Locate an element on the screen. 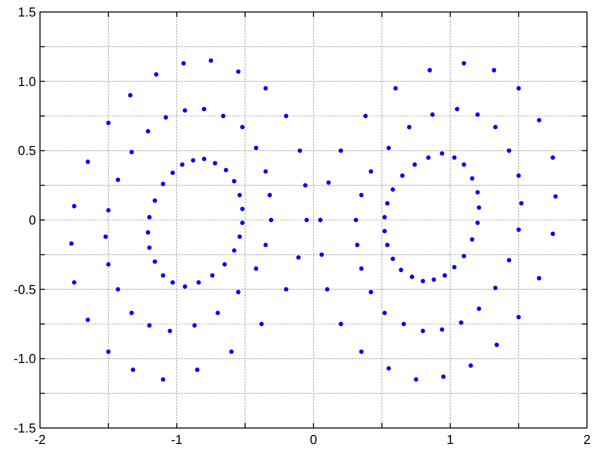 This screenshot has width=592, height=456. x-tick-label: 0 is located at coordinates (314, 439).